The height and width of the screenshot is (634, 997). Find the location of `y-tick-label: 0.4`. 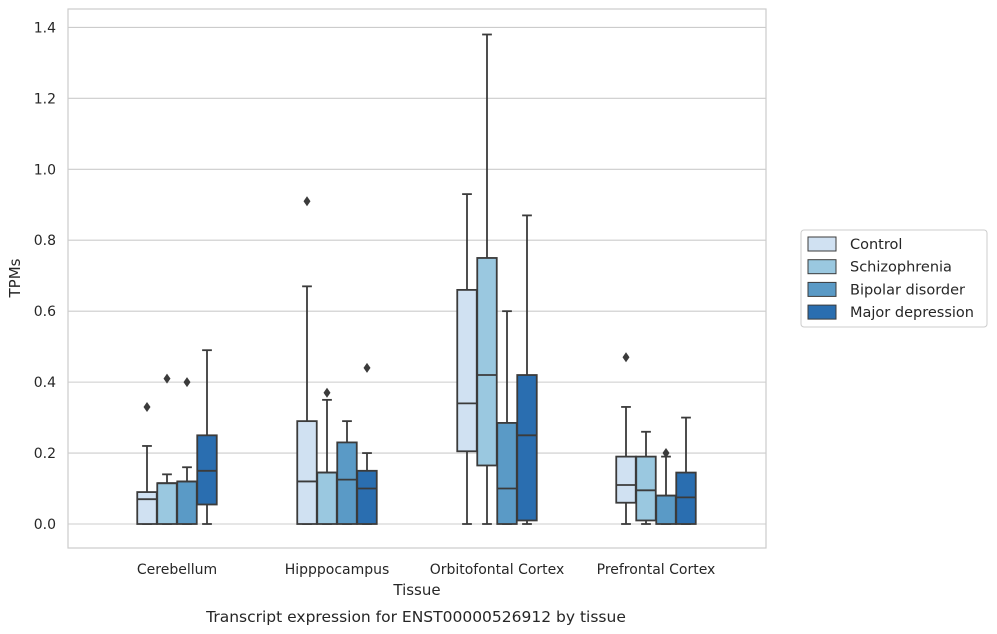

y-tick-label: 0.4 is located at coordinates (45, 383).